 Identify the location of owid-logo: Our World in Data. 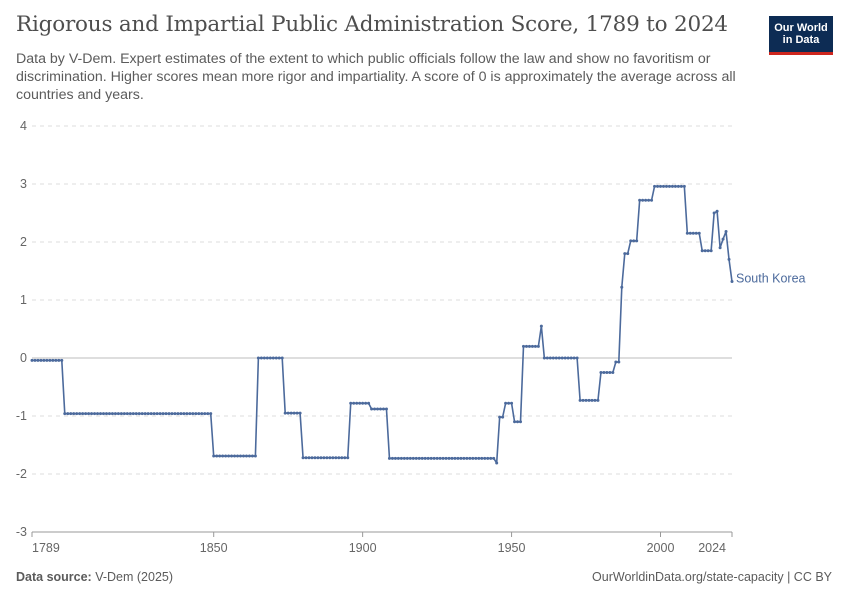
(801, 35).